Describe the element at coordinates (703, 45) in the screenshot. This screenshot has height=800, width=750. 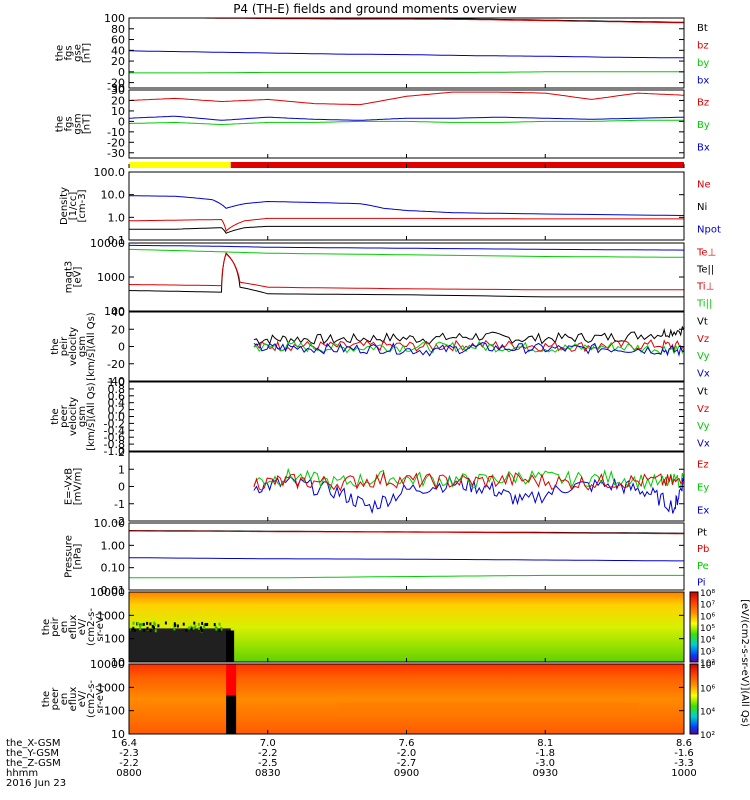
I see `legend-entry: bz` at that location.